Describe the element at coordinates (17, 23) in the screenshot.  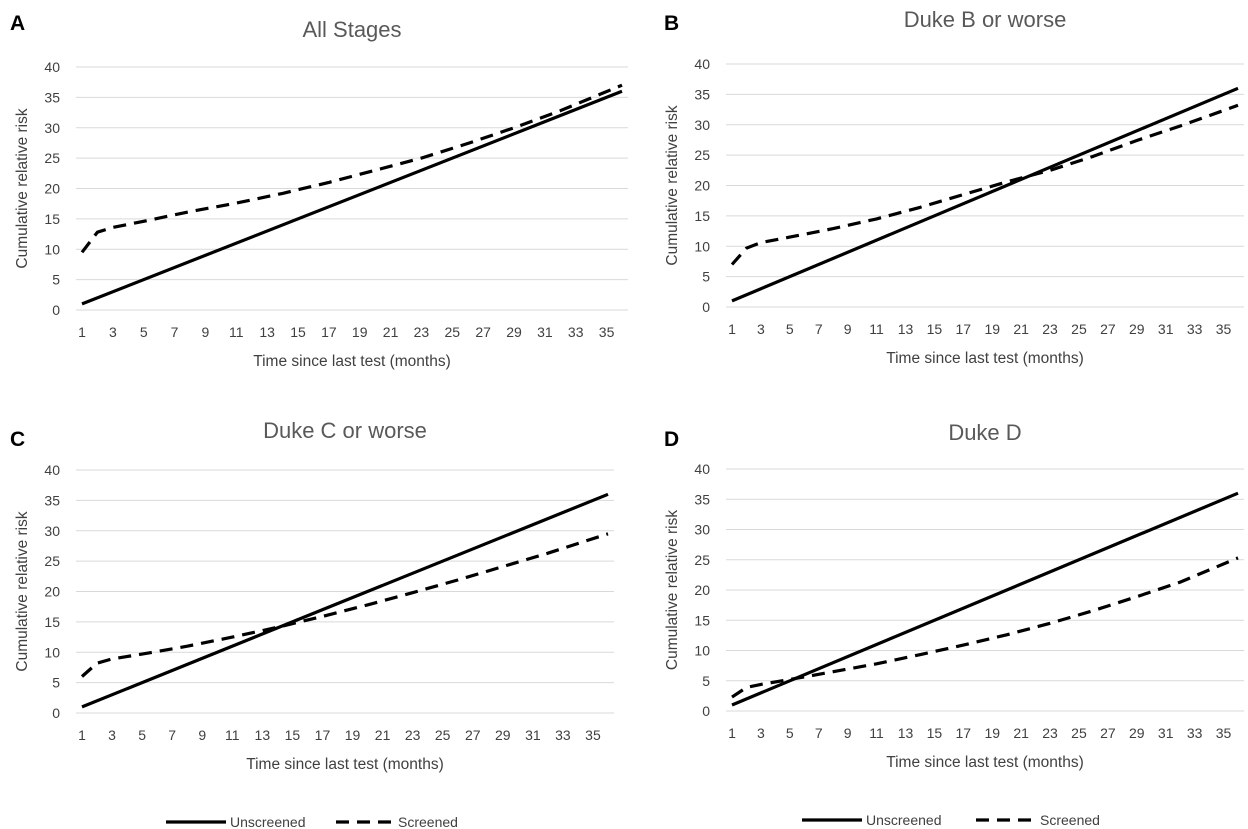
I see `panel-letter: A` at that location.